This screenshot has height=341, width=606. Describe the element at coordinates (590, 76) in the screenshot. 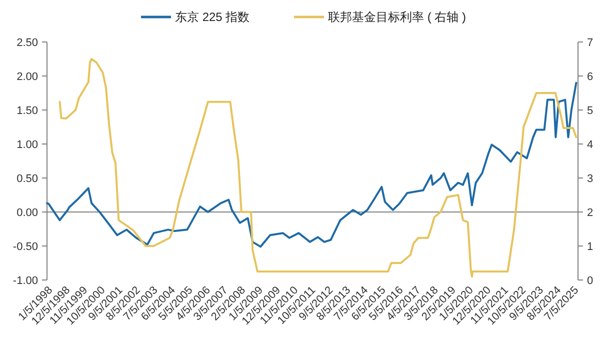

I see `y2-tick-label: 6` at that location.